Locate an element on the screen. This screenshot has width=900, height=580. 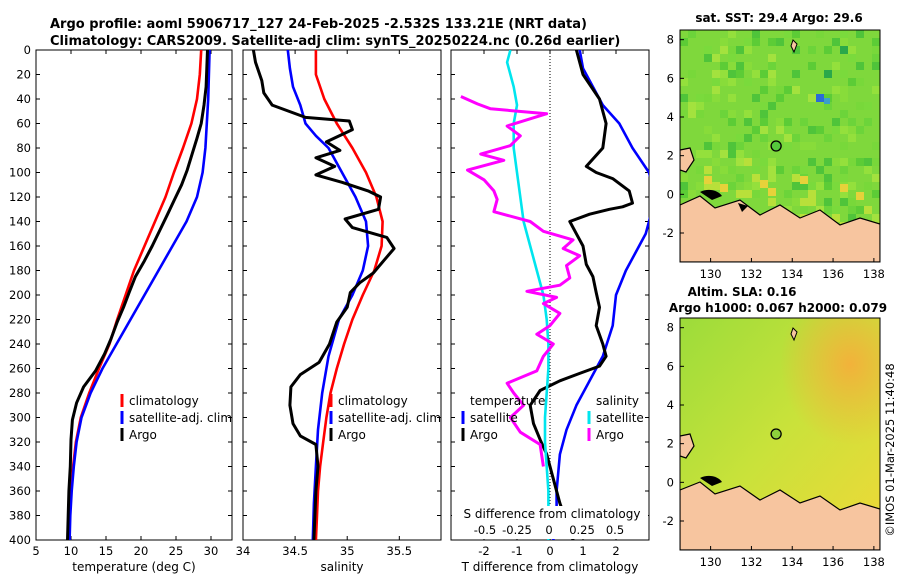
depth-tick-label: 0 is located at coordinates (27, 50).